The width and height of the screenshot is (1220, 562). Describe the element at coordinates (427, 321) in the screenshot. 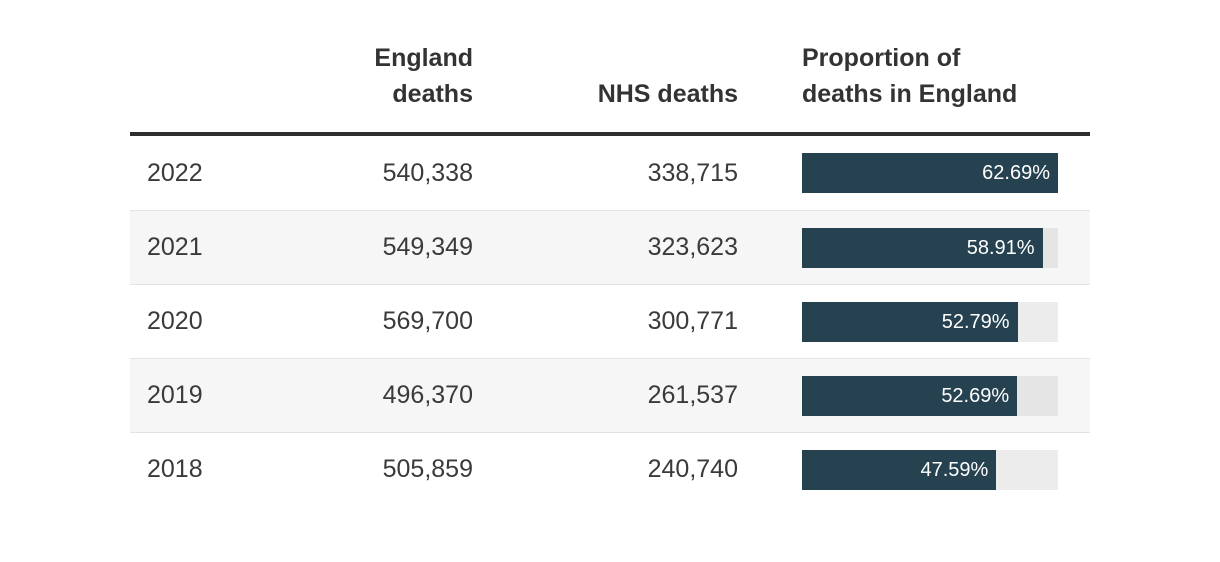

I see `england-deaths-cell: 569,700` at that location.